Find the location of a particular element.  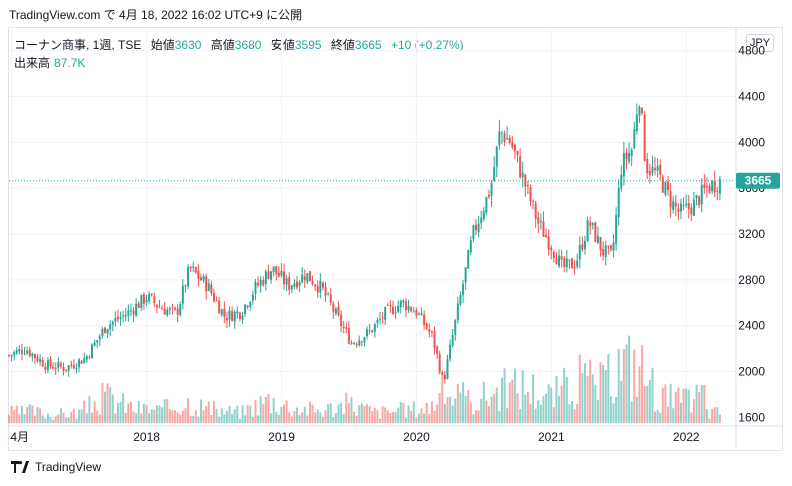

volume-legend: 出来高 87.7K is located at coordinates (49, 62).